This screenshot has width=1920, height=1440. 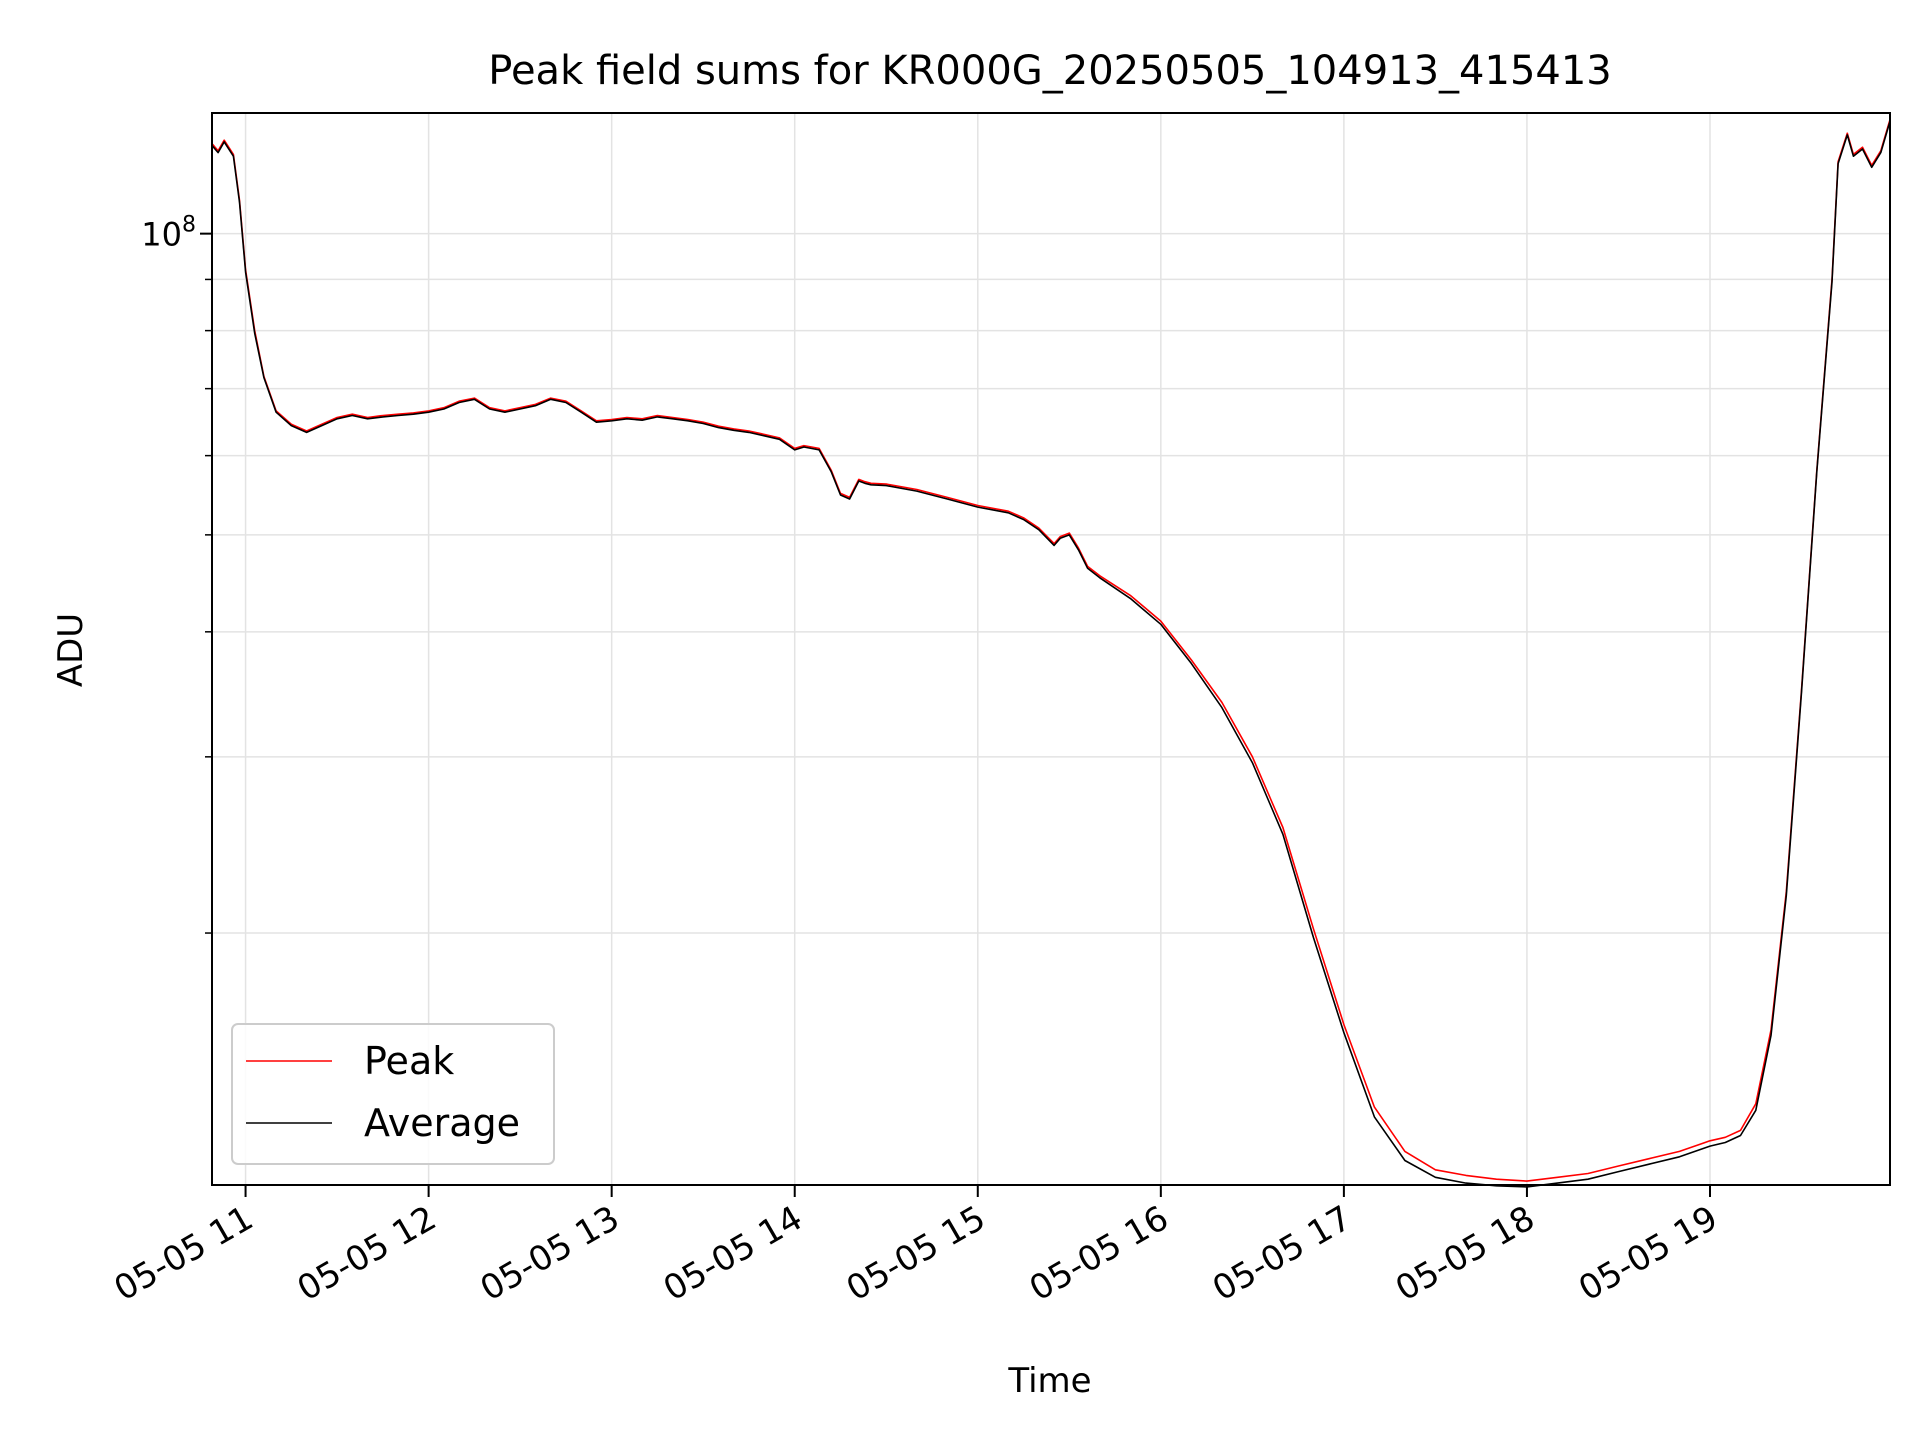 I want to click on x-tick-label: 05-05 18, so click(x=1465, y=1253).